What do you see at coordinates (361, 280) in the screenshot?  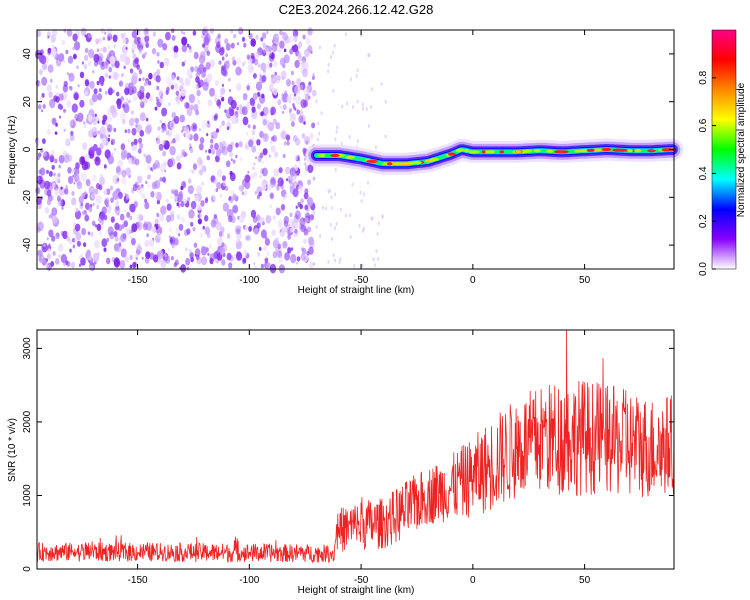 I see `x-tick-label: -50` at bounding box center [361, 280].